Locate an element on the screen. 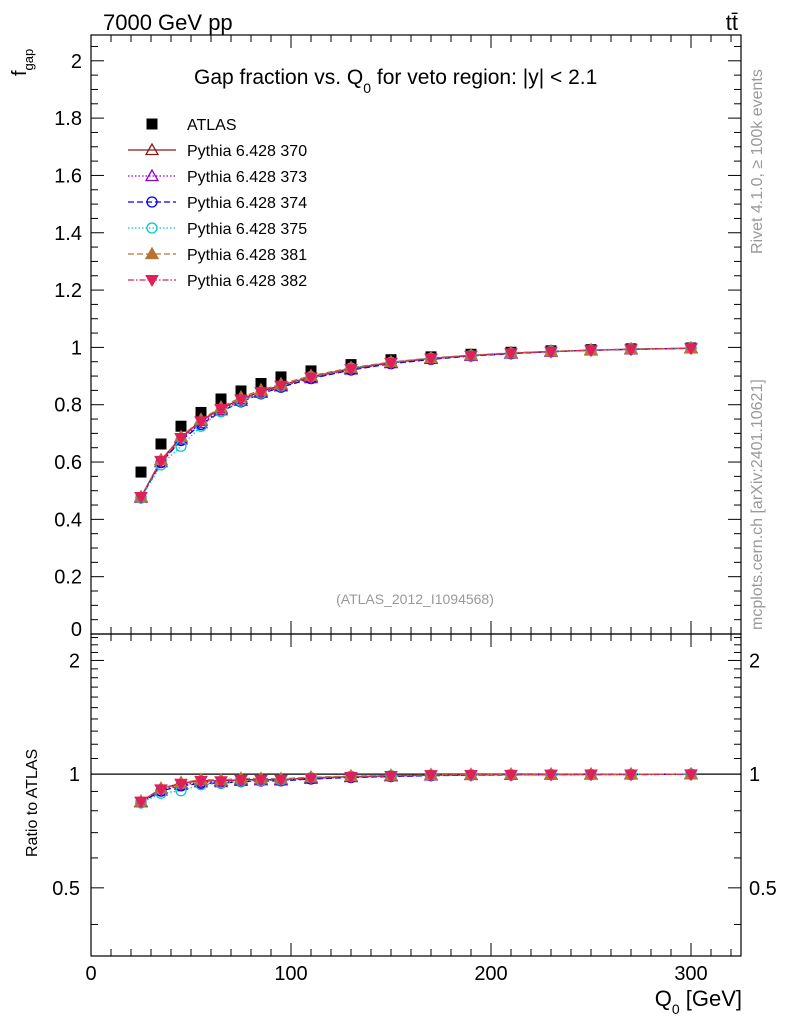 Image resolution: width=786 pixels, height=1024 pixels. x-axis-label: Q0 [GeV] is located at coordinates (698, 1001).